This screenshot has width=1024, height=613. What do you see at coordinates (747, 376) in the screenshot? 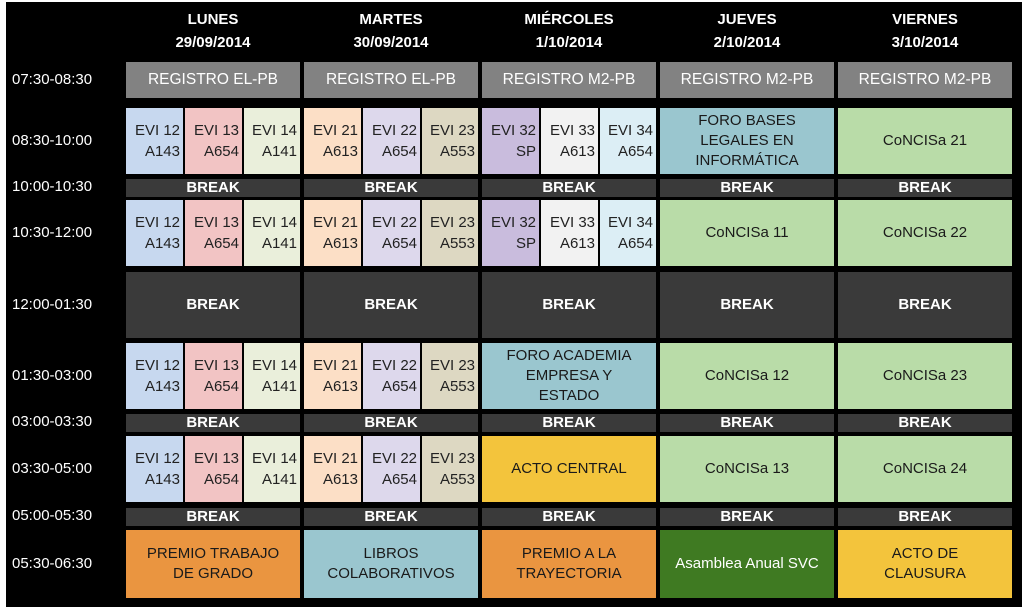
I see `concisa-session: CoNCISa 12` at bounding box center [747, 376].